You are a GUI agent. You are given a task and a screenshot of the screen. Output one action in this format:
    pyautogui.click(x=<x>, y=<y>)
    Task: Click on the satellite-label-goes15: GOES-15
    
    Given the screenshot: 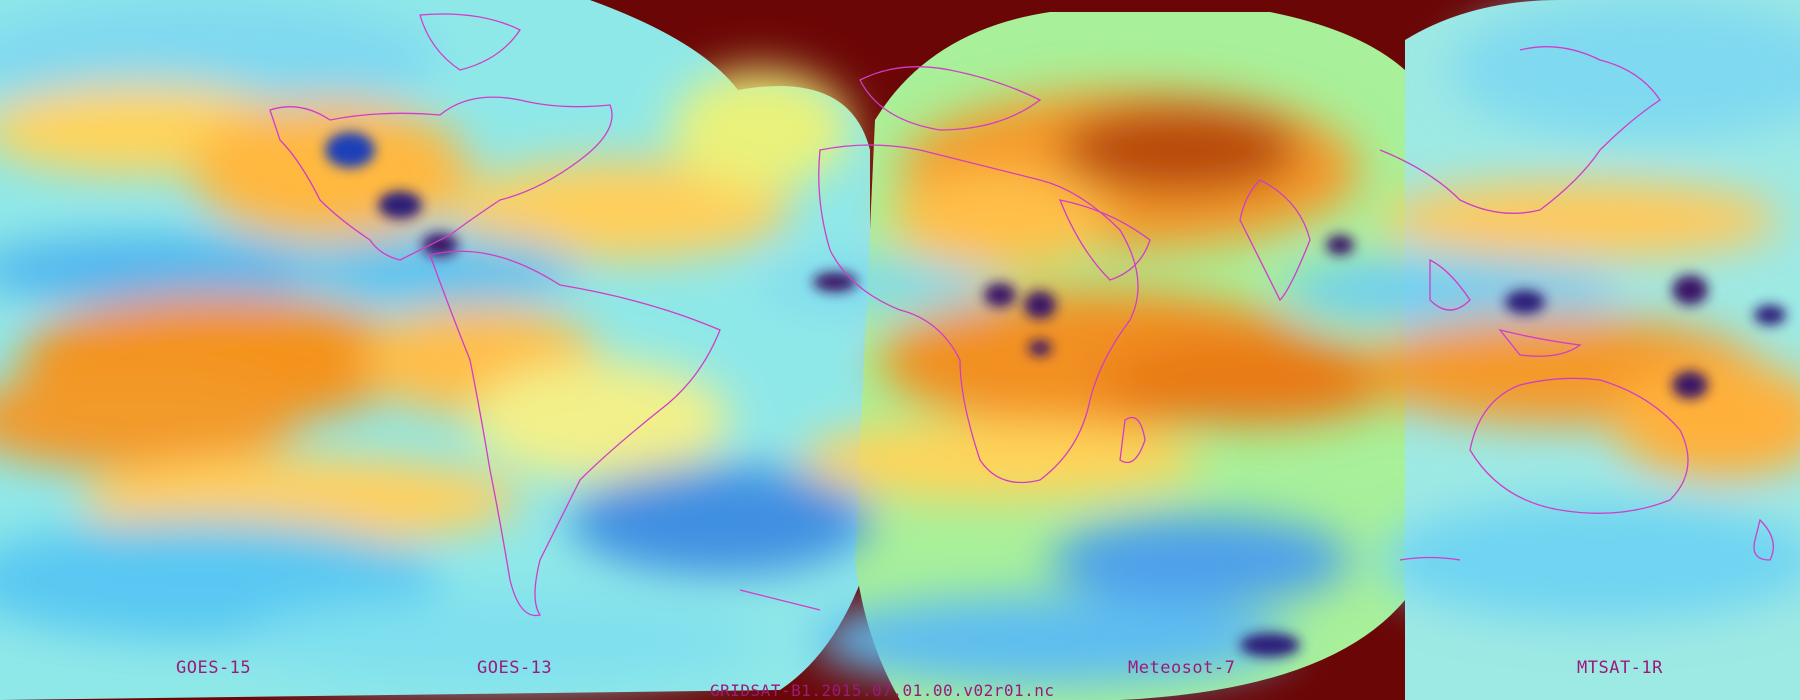 What is the action you would take?
    pyautogui.click(x=214, y=668)
    